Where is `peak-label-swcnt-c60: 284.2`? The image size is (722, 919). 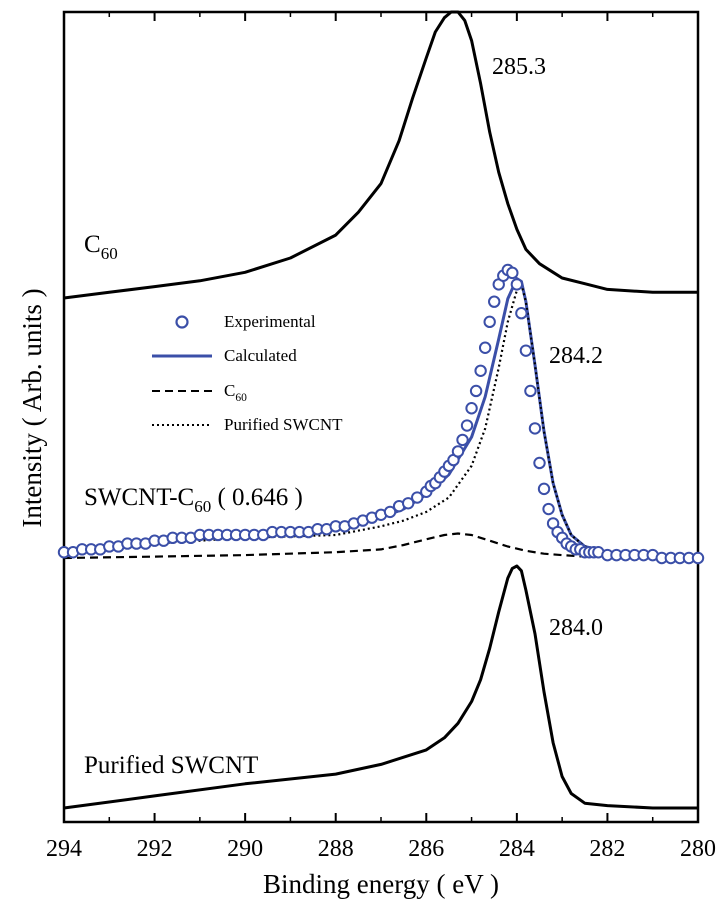 peak-label-swcnt-c60: 284.2 is located at coordinates (576, 356).